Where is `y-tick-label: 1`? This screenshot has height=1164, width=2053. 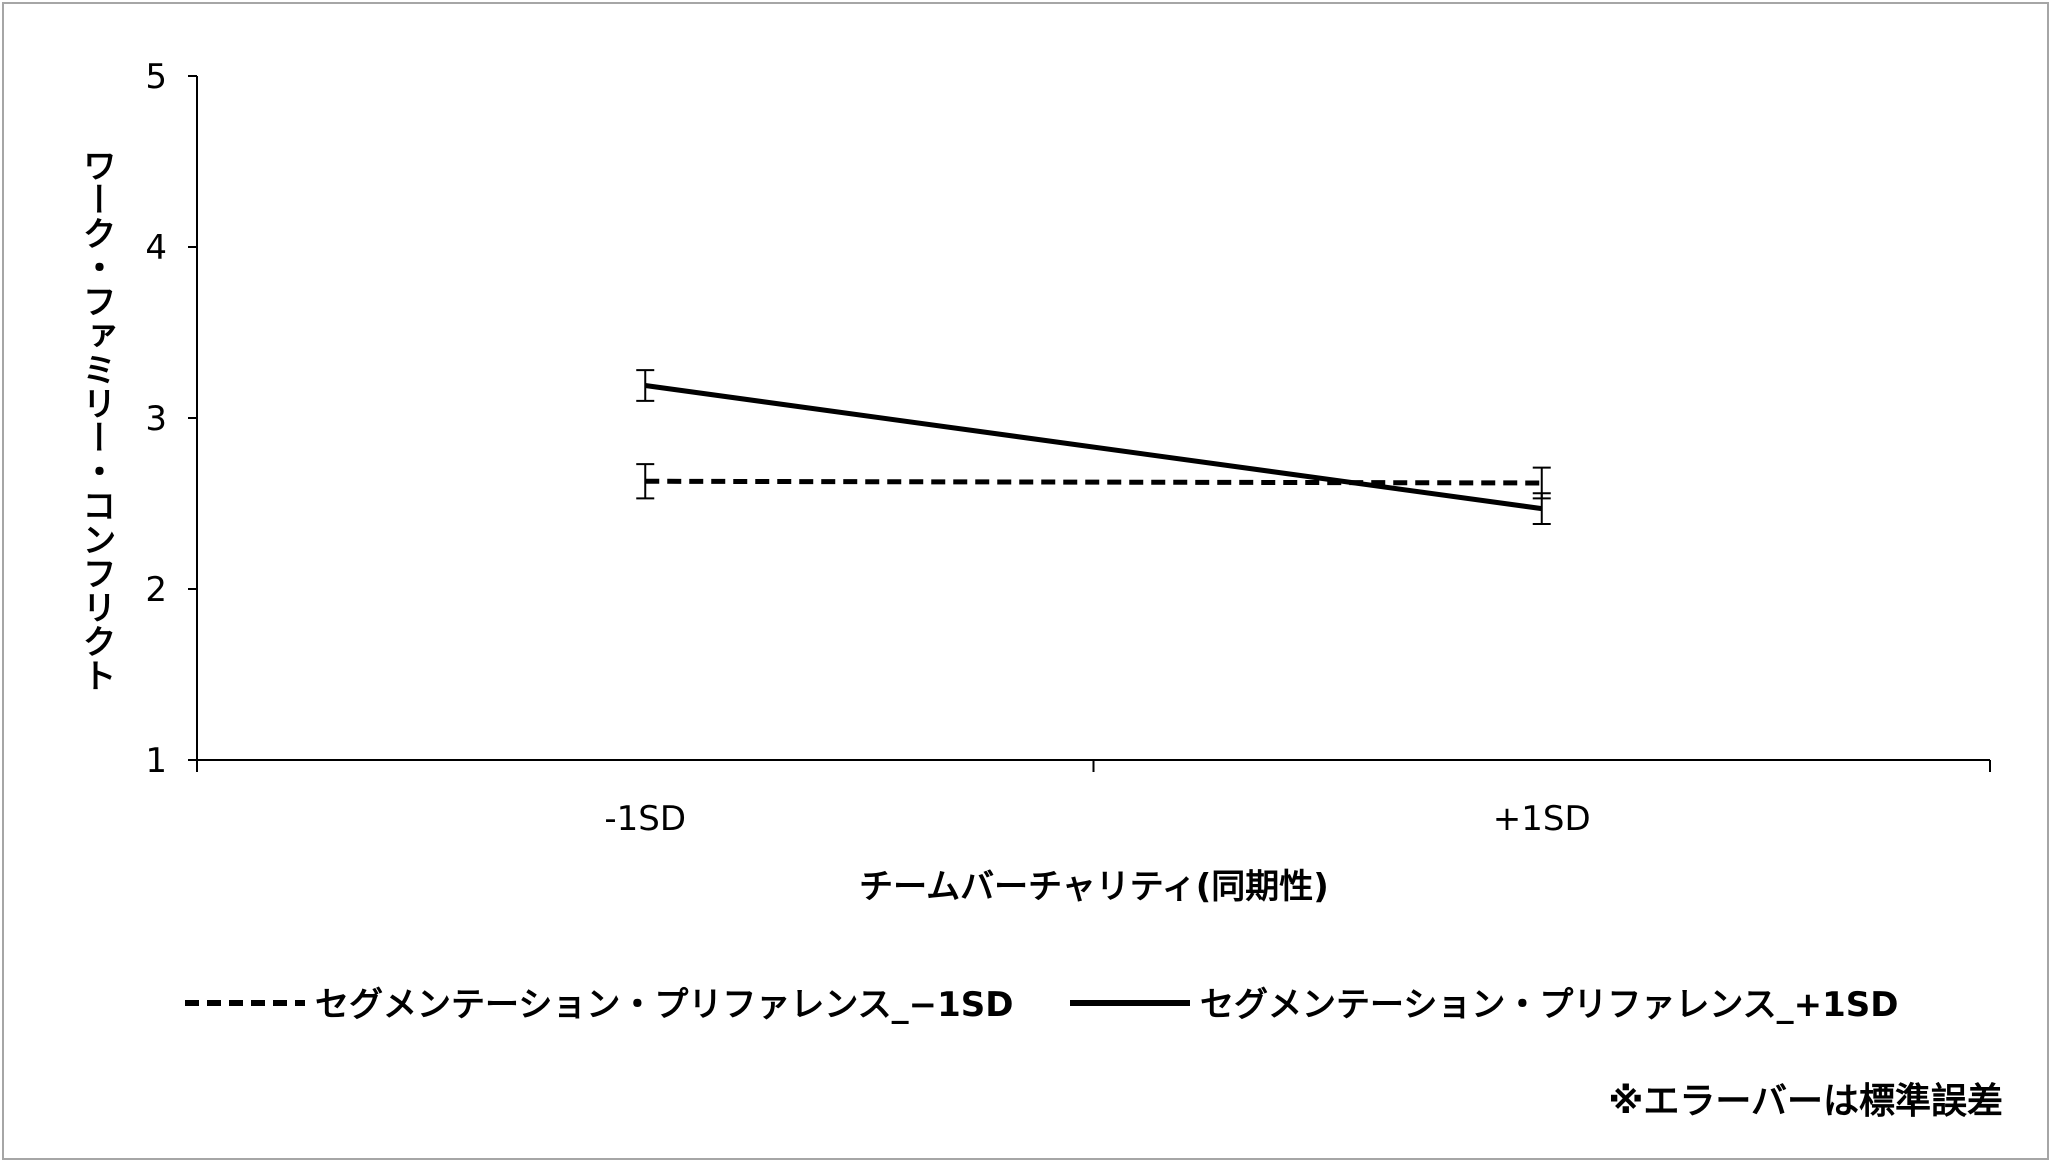
y-tick-label: 1 is located at coordinates (156, 761).